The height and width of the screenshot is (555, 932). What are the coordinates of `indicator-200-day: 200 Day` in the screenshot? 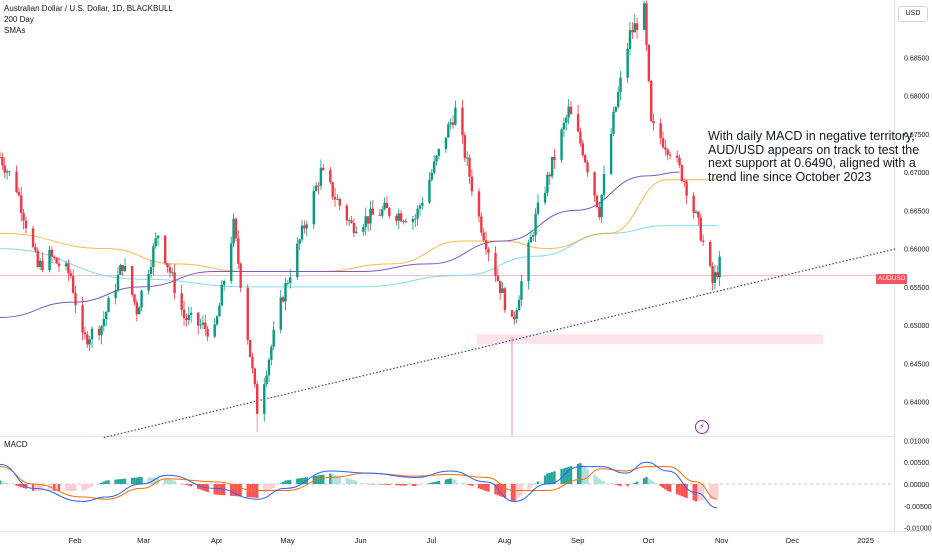 It's located at (19, 19).